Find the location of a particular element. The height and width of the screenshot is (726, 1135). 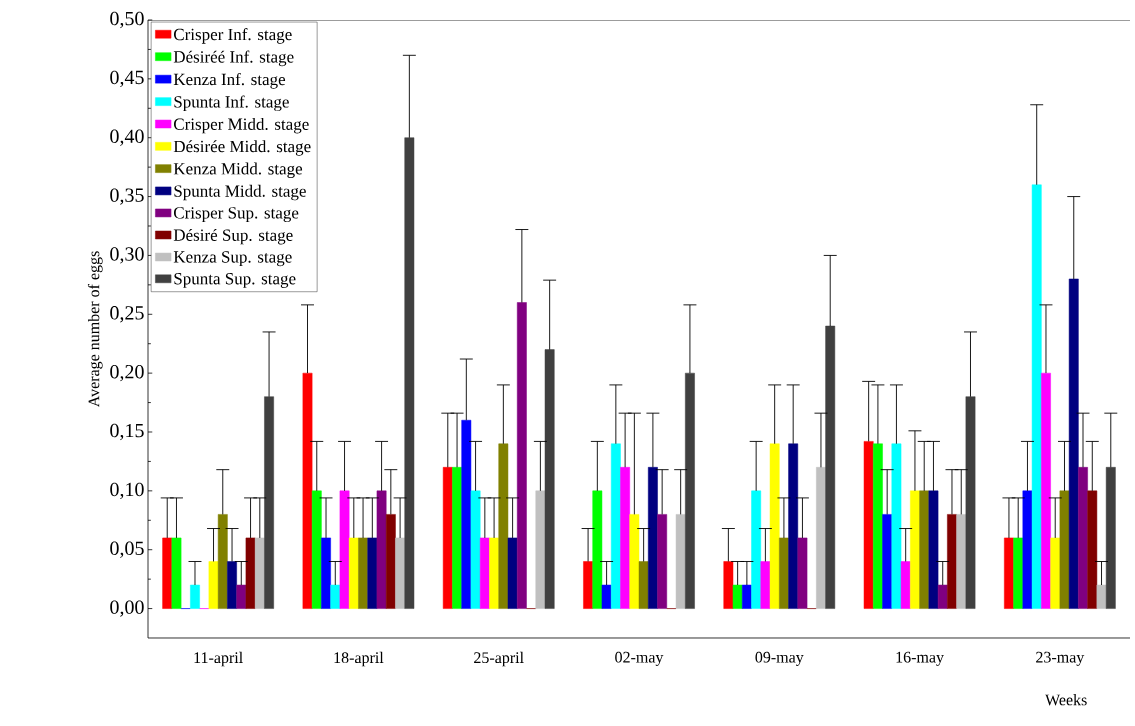

x-tick-label: 16-may is located at coordinates (920, 658).